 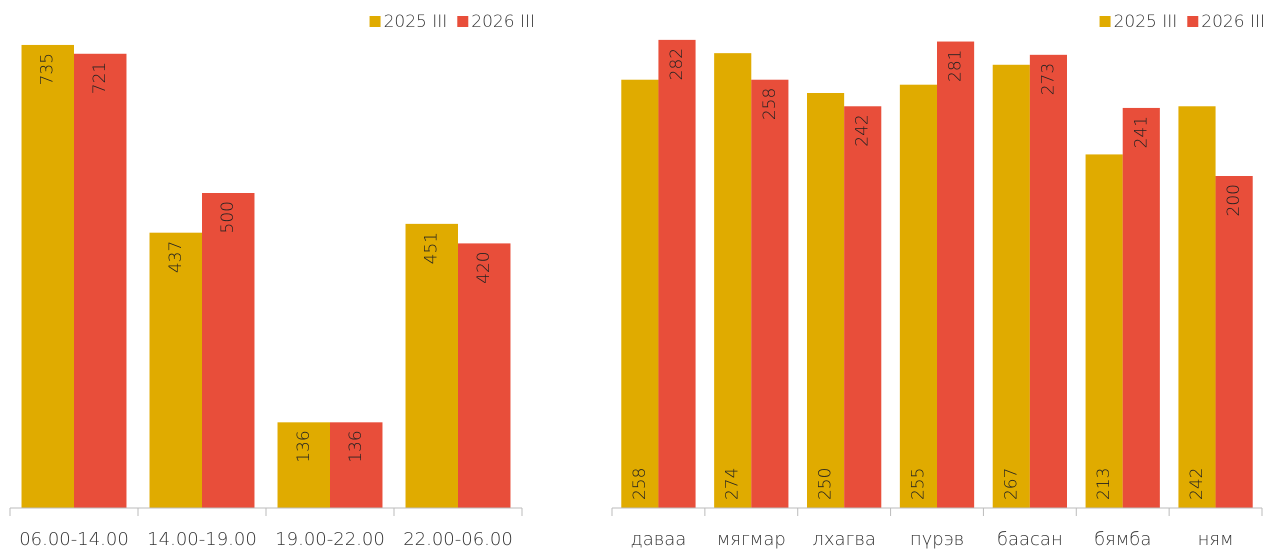 What do you see at coordinates (1234, 200) in the screenshot?
I see `data-label: 200` at bounding box center [1234, 200].